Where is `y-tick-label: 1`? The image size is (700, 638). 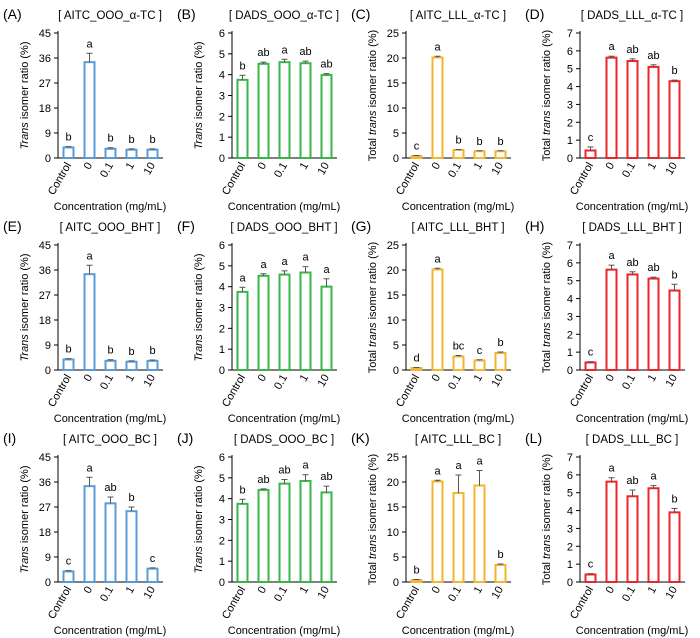 y-tick-label: 1 is located at coordinates (570, 141).